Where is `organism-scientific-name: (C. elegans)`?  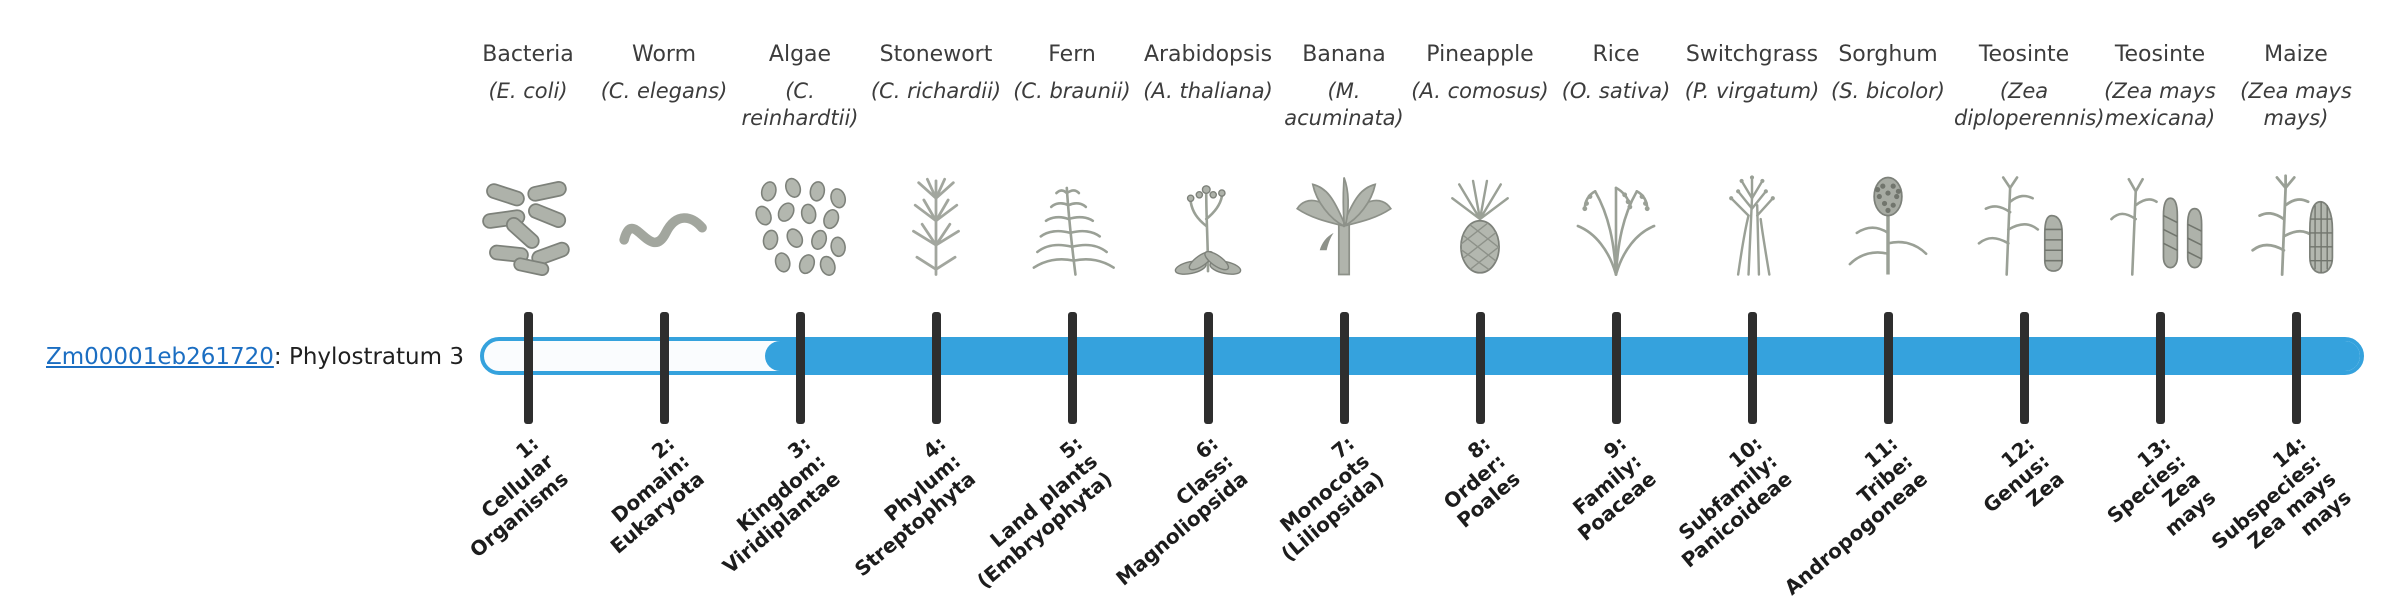
organism-scientific-name: (C. elegans) is located at coordinates (664, 91).